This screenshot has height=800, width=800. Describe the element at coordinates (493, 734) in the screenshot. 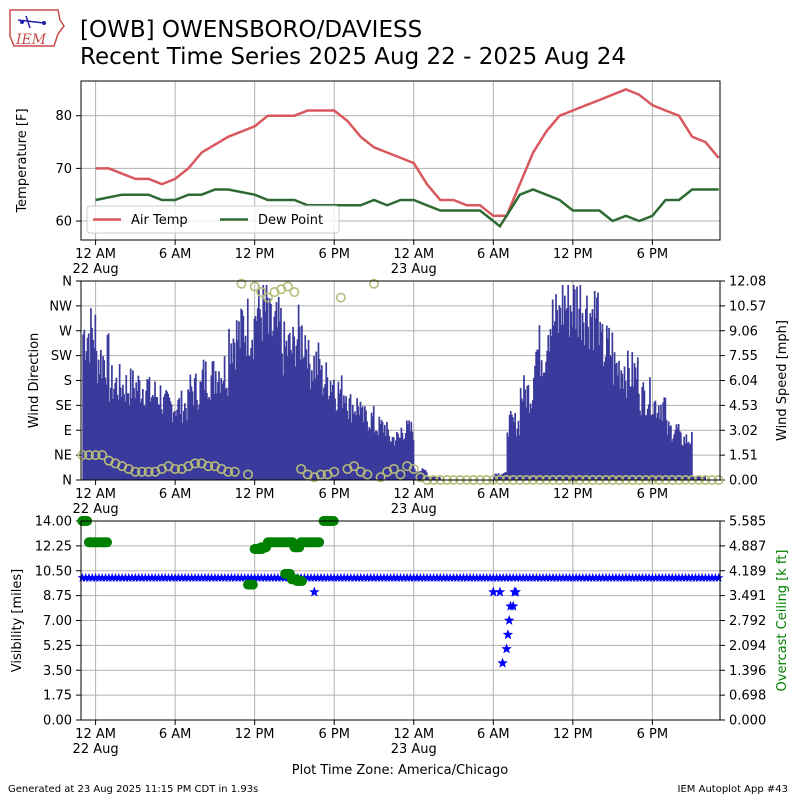

I see `x-tick-label: 6 AM` at that location.